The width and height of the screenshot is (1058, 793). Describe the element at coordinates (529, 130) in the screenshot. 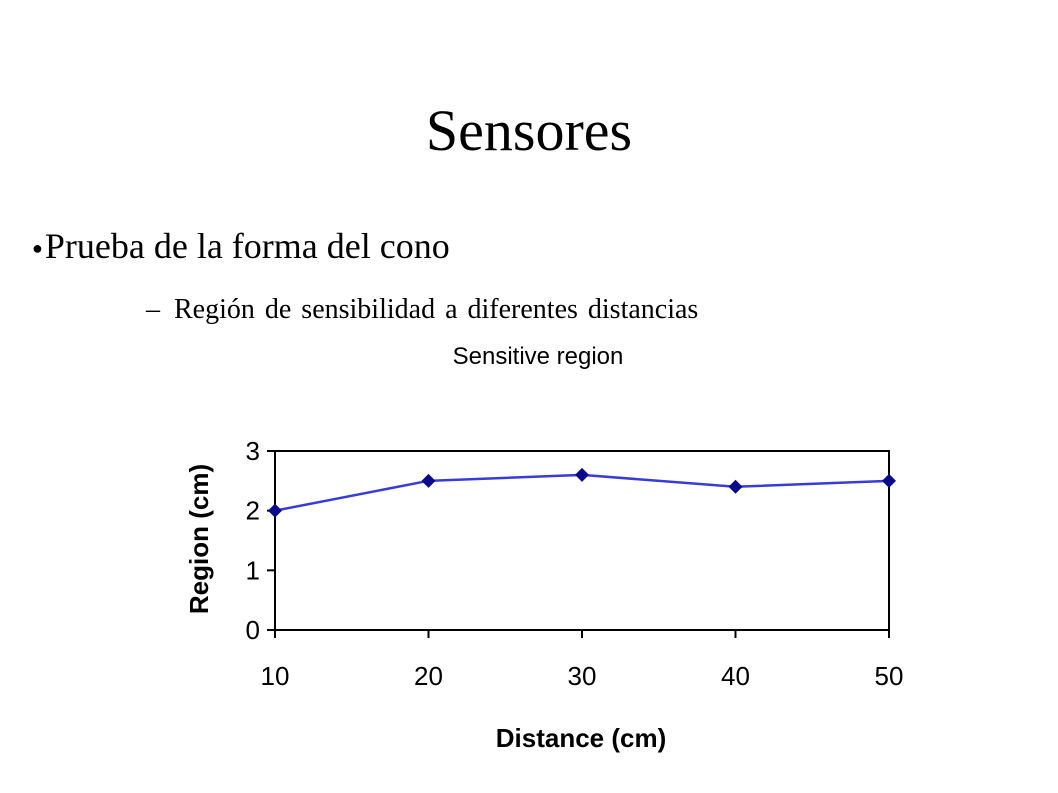

I see `slide-title: Sensores` at that location.